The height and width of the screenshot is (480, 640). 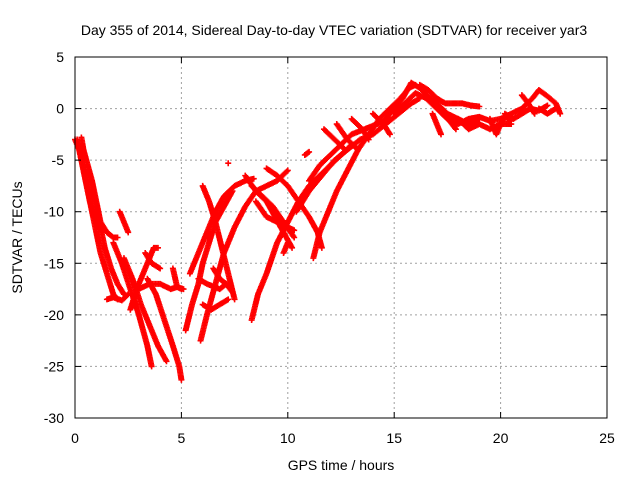 I want to click on x-tick-label: 10, so click(x=288, y=438).